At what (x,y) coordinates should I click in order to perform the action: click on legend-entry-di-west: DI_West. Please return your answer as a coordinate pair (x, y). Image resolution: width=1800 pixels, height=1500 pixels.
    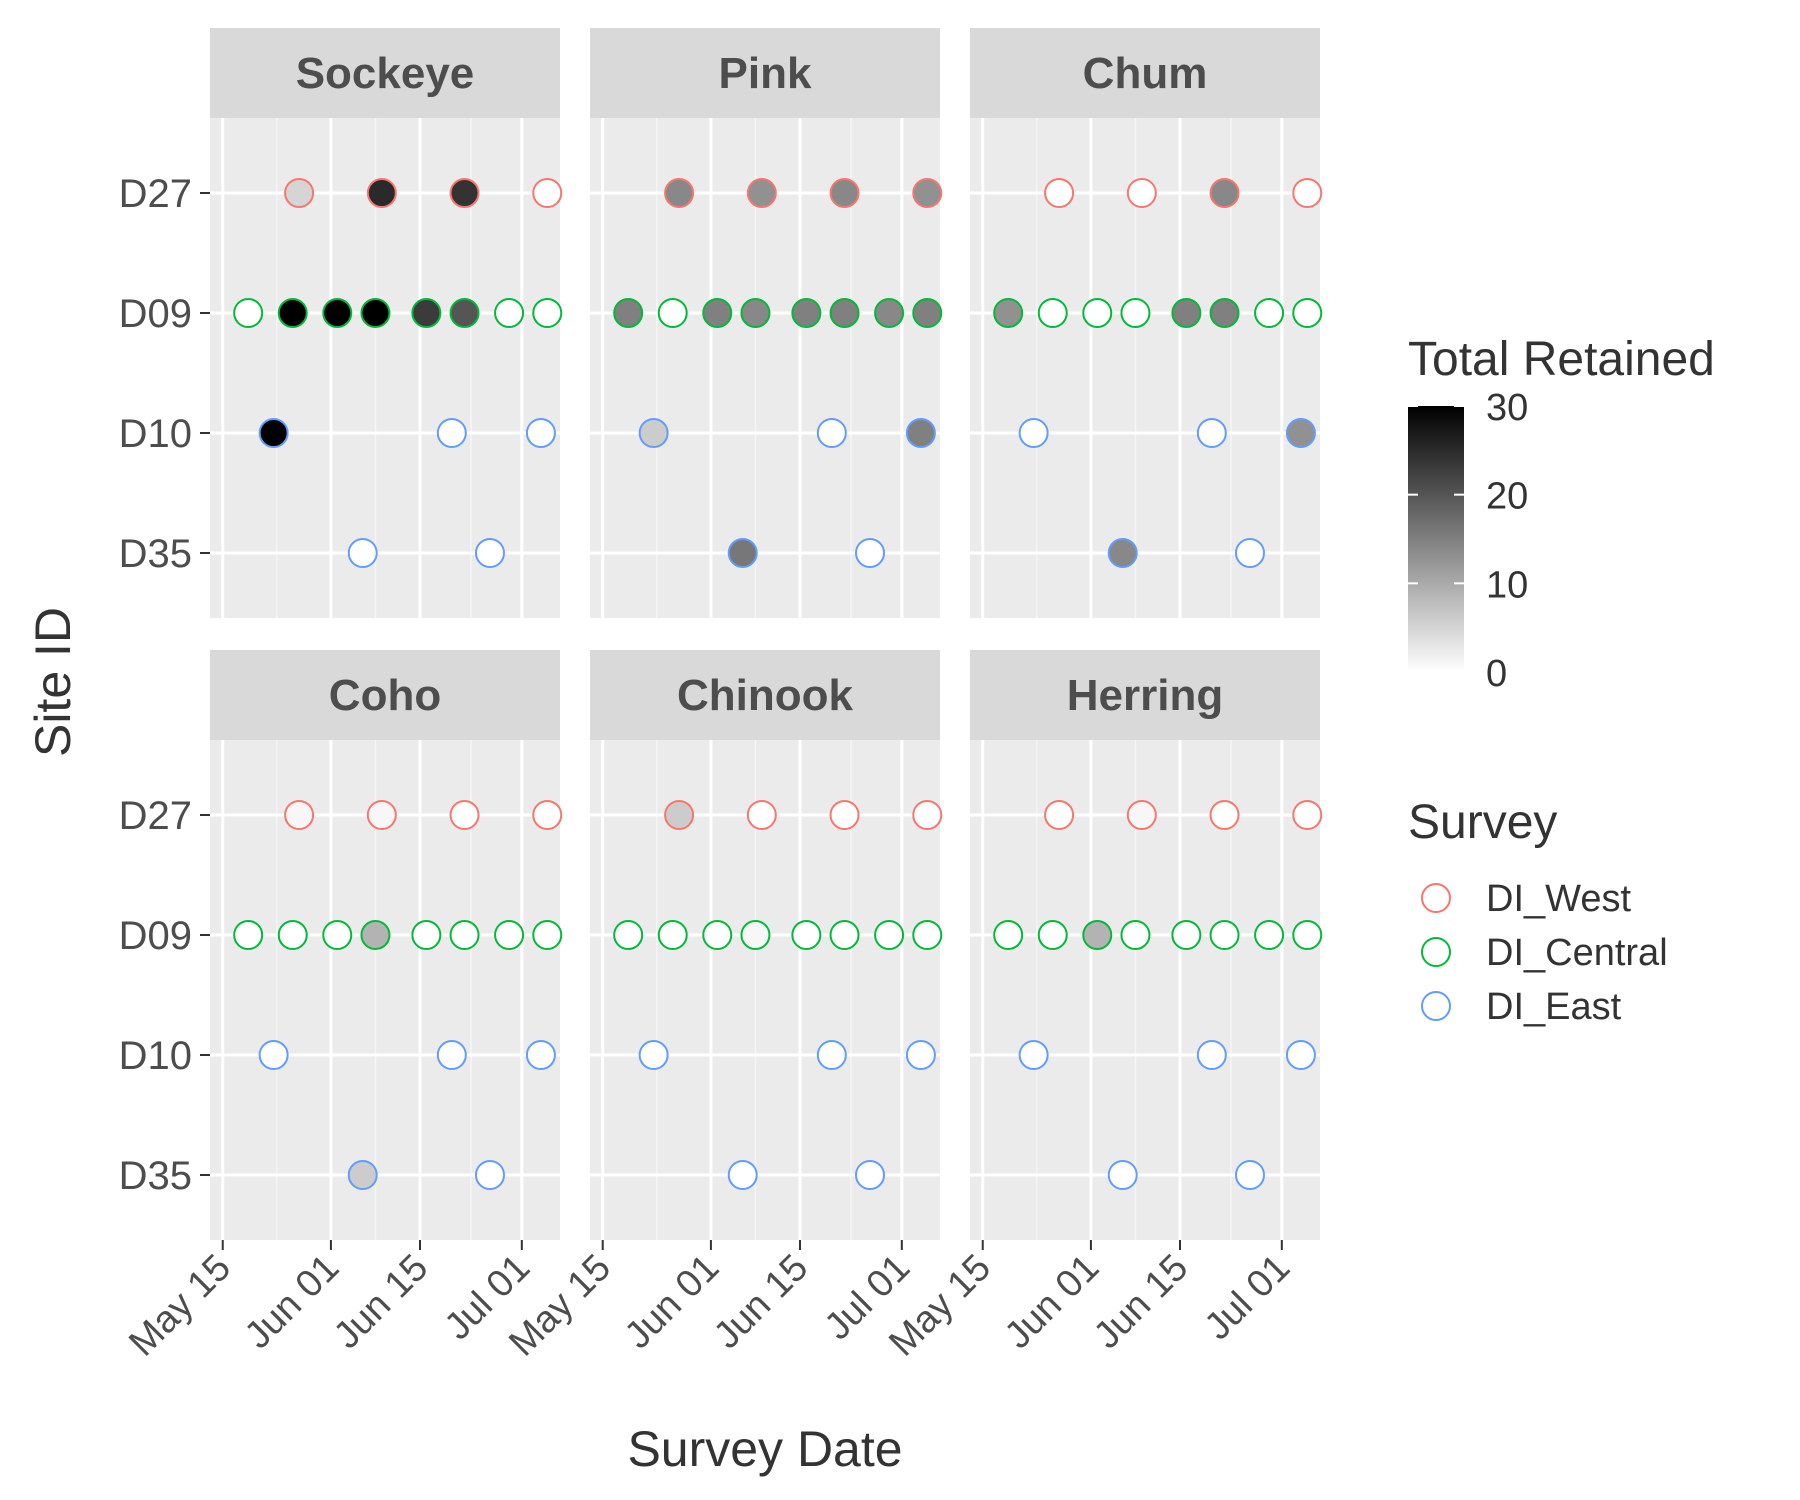
    Looking at the image, I should click on (1526, 899).